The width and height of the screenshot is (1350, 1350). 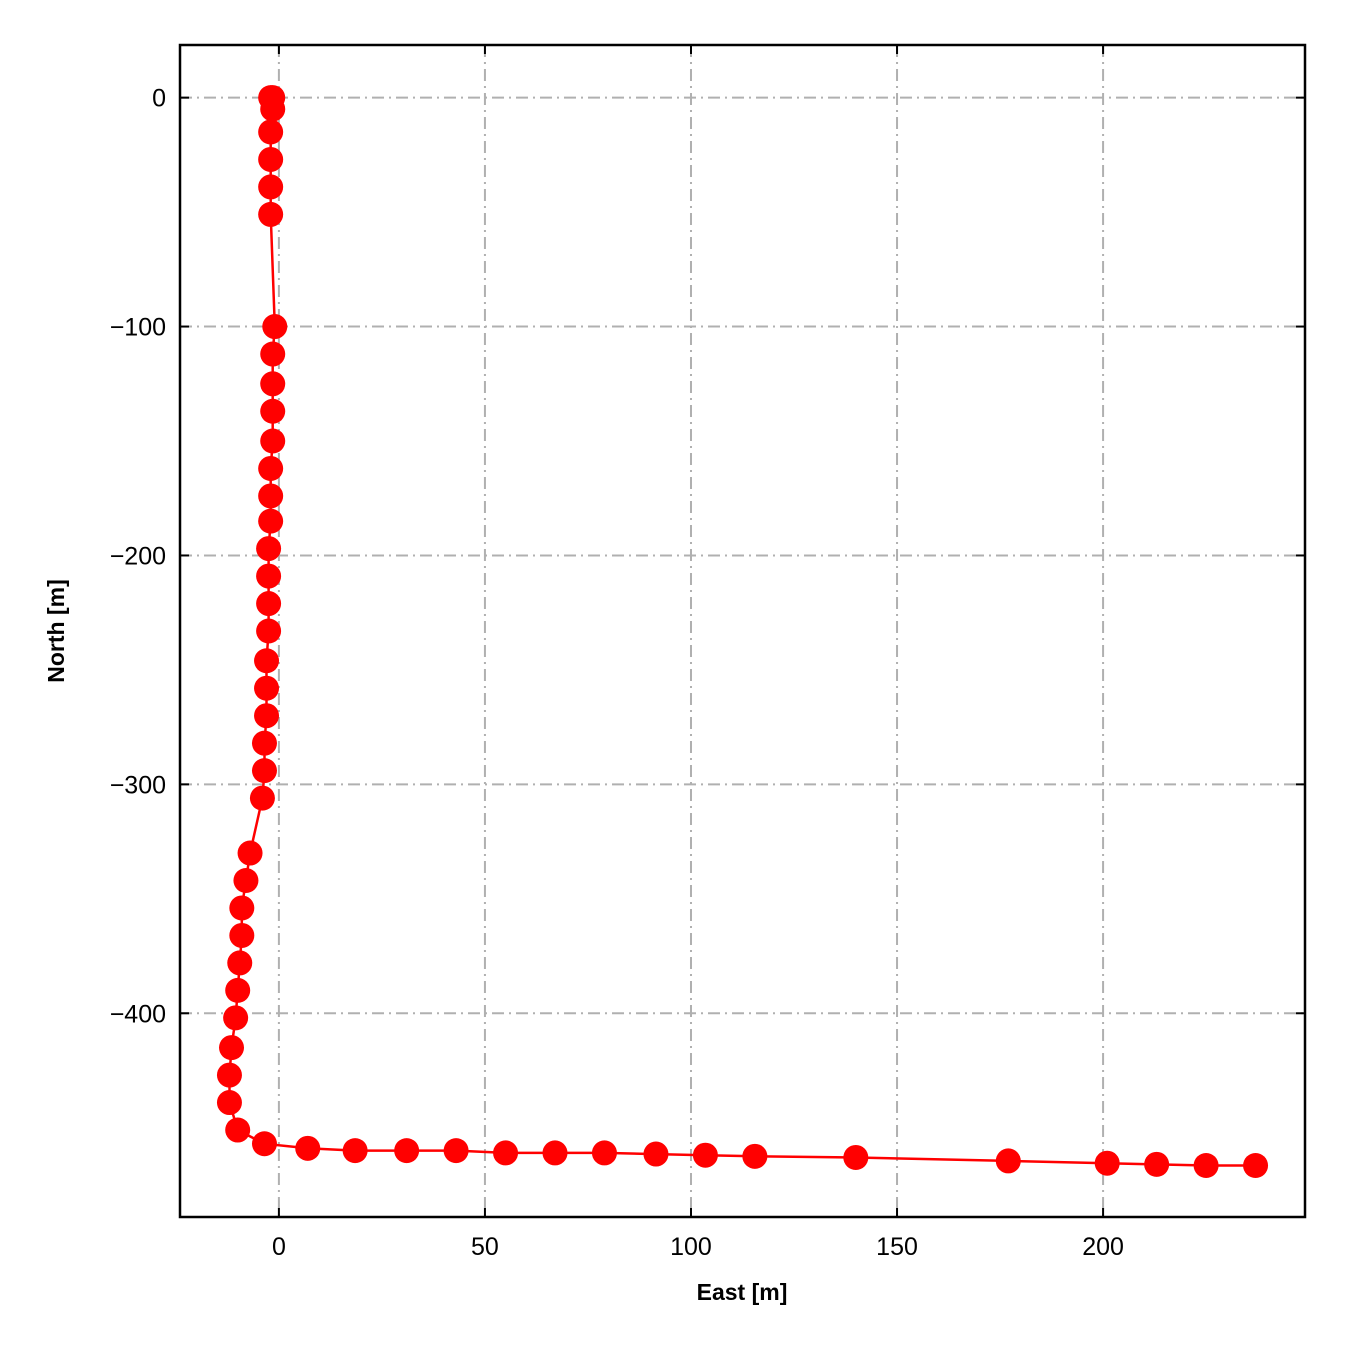 I want to click on x-axis-label: East [m], so click(x=742, y=1292).